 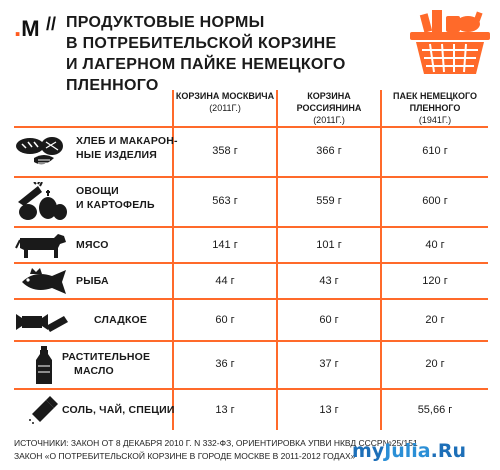 I want to click on row-label: РЫБА, so click(x=92, y=281).